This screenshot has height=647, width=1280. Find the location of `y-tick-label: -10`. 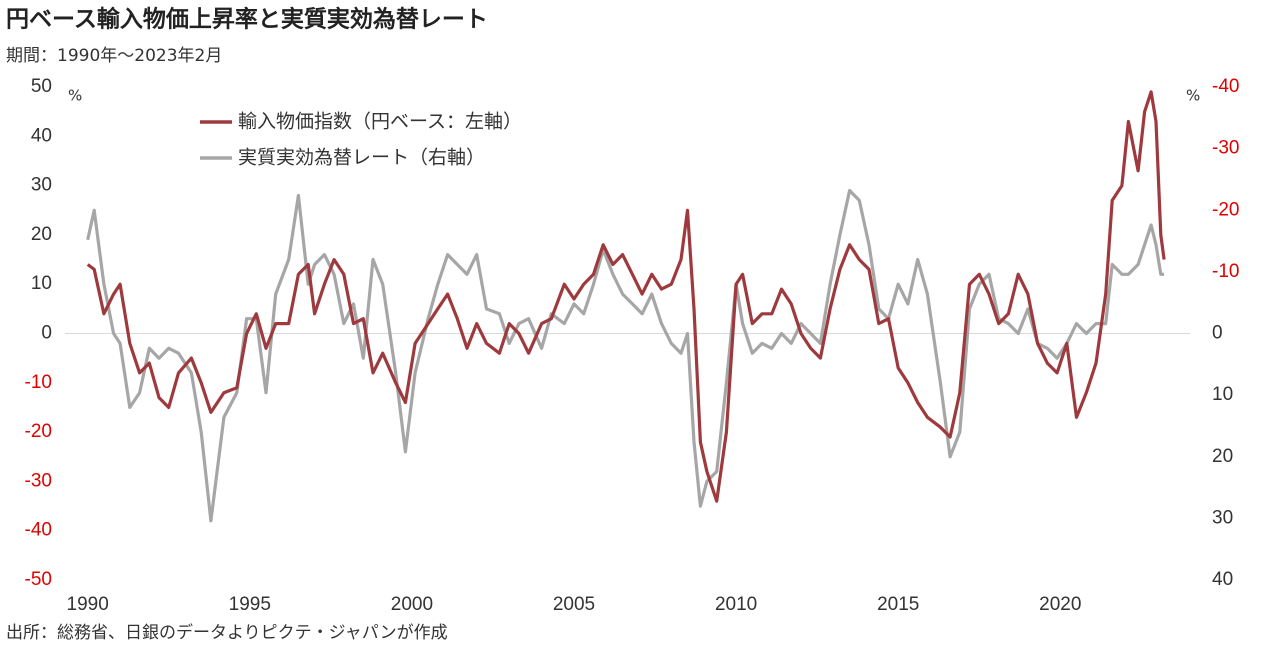

y-tick-label: -10 is located at coordinates (38, 382).